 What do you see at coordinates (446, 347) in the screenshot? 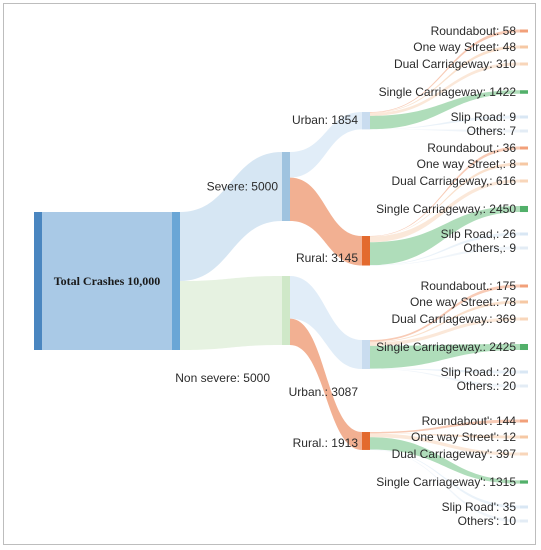
I see `label-single-carriageway-2425: Single Carriageway.: 2425` at bounding box center [446, 347].